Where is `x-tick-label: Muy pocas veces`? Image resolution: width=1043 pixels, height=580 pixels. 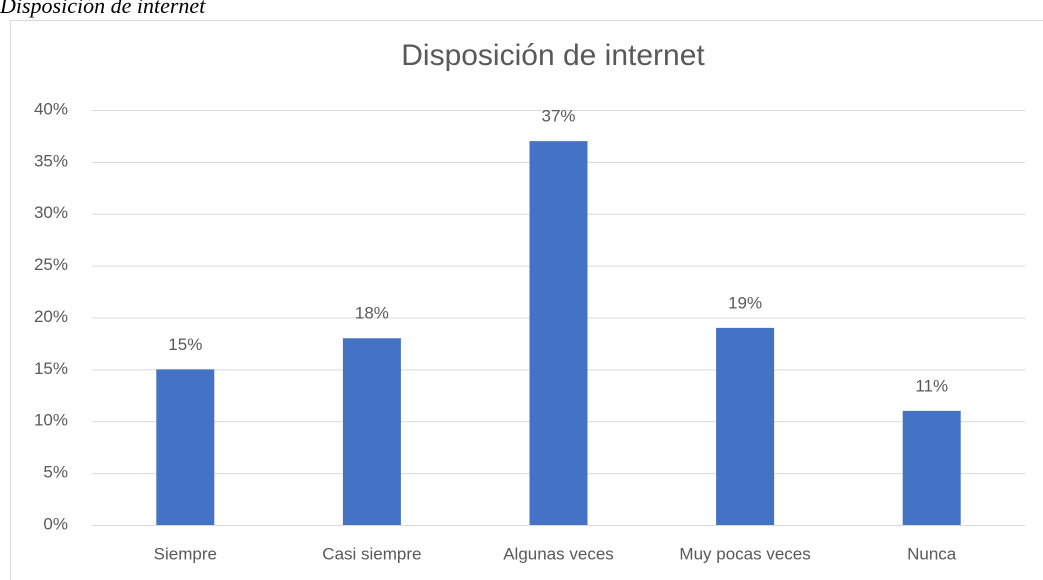 x-tick-label: Muy pocas veces is located at coordinates (744, 553).